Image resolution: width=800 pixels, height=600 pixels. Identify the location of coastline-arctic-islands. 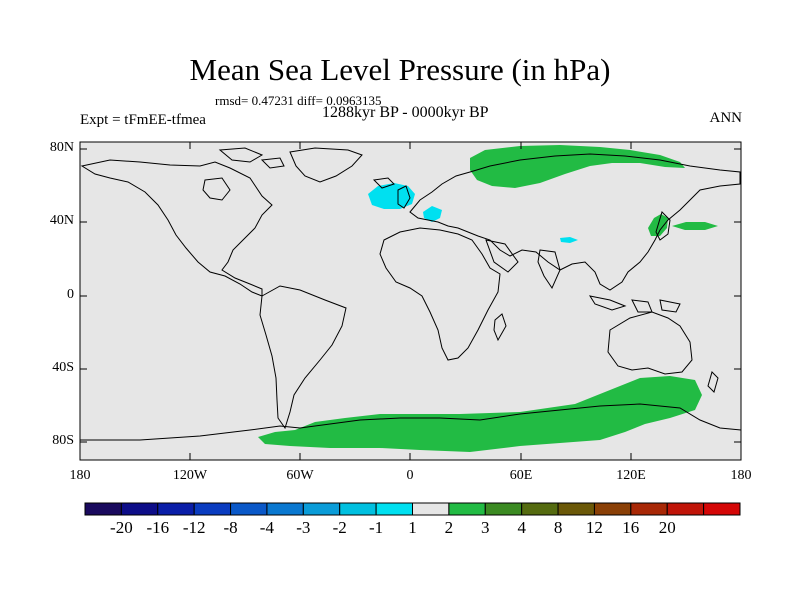
(251, 158).